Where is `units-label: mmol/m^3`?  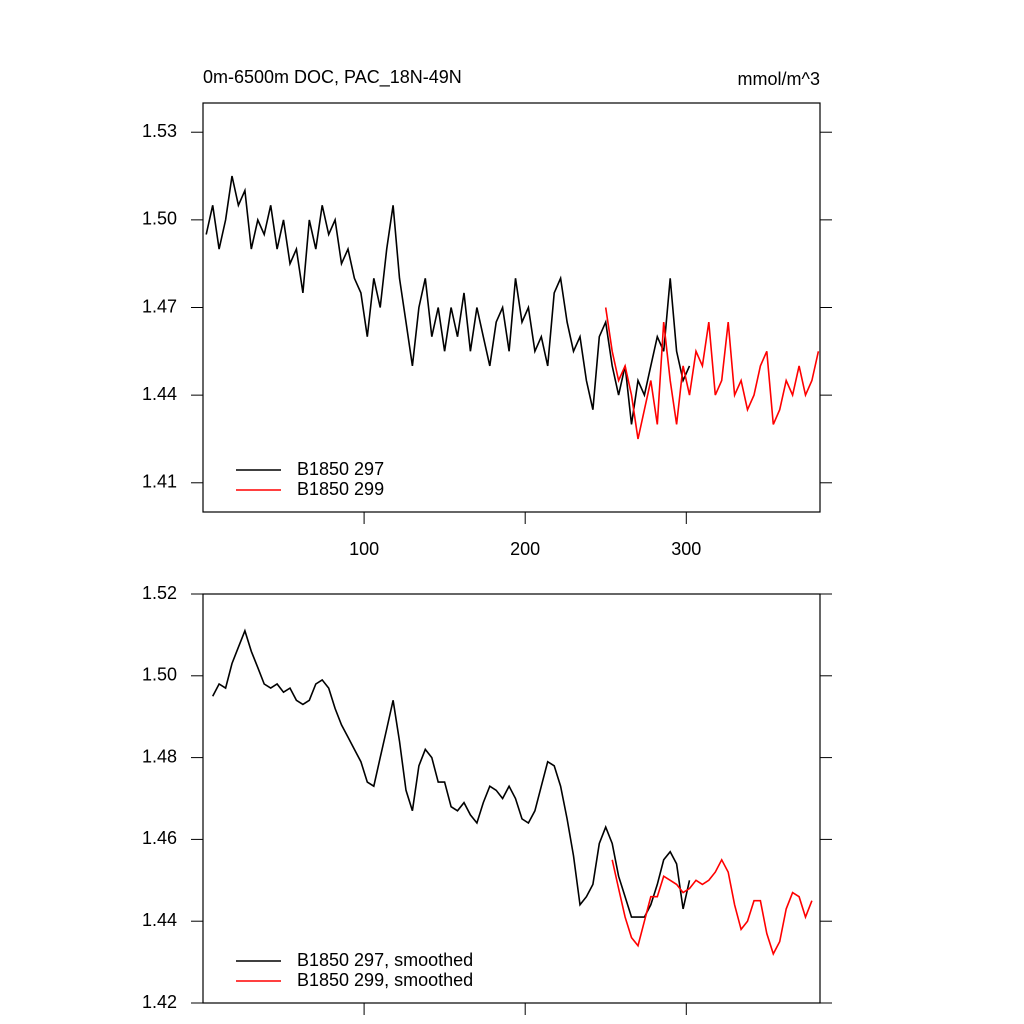
units-label: mmol/m^3 is located at coordinates (779, 79).